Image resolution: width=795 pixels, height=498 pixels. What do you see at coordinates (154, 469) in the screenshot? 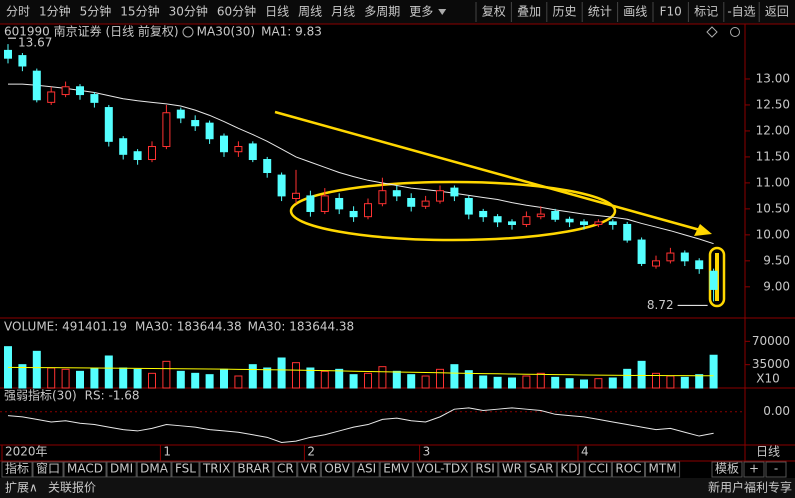
I see `indicator-tab: DMA` at bounding box center [154, 469].